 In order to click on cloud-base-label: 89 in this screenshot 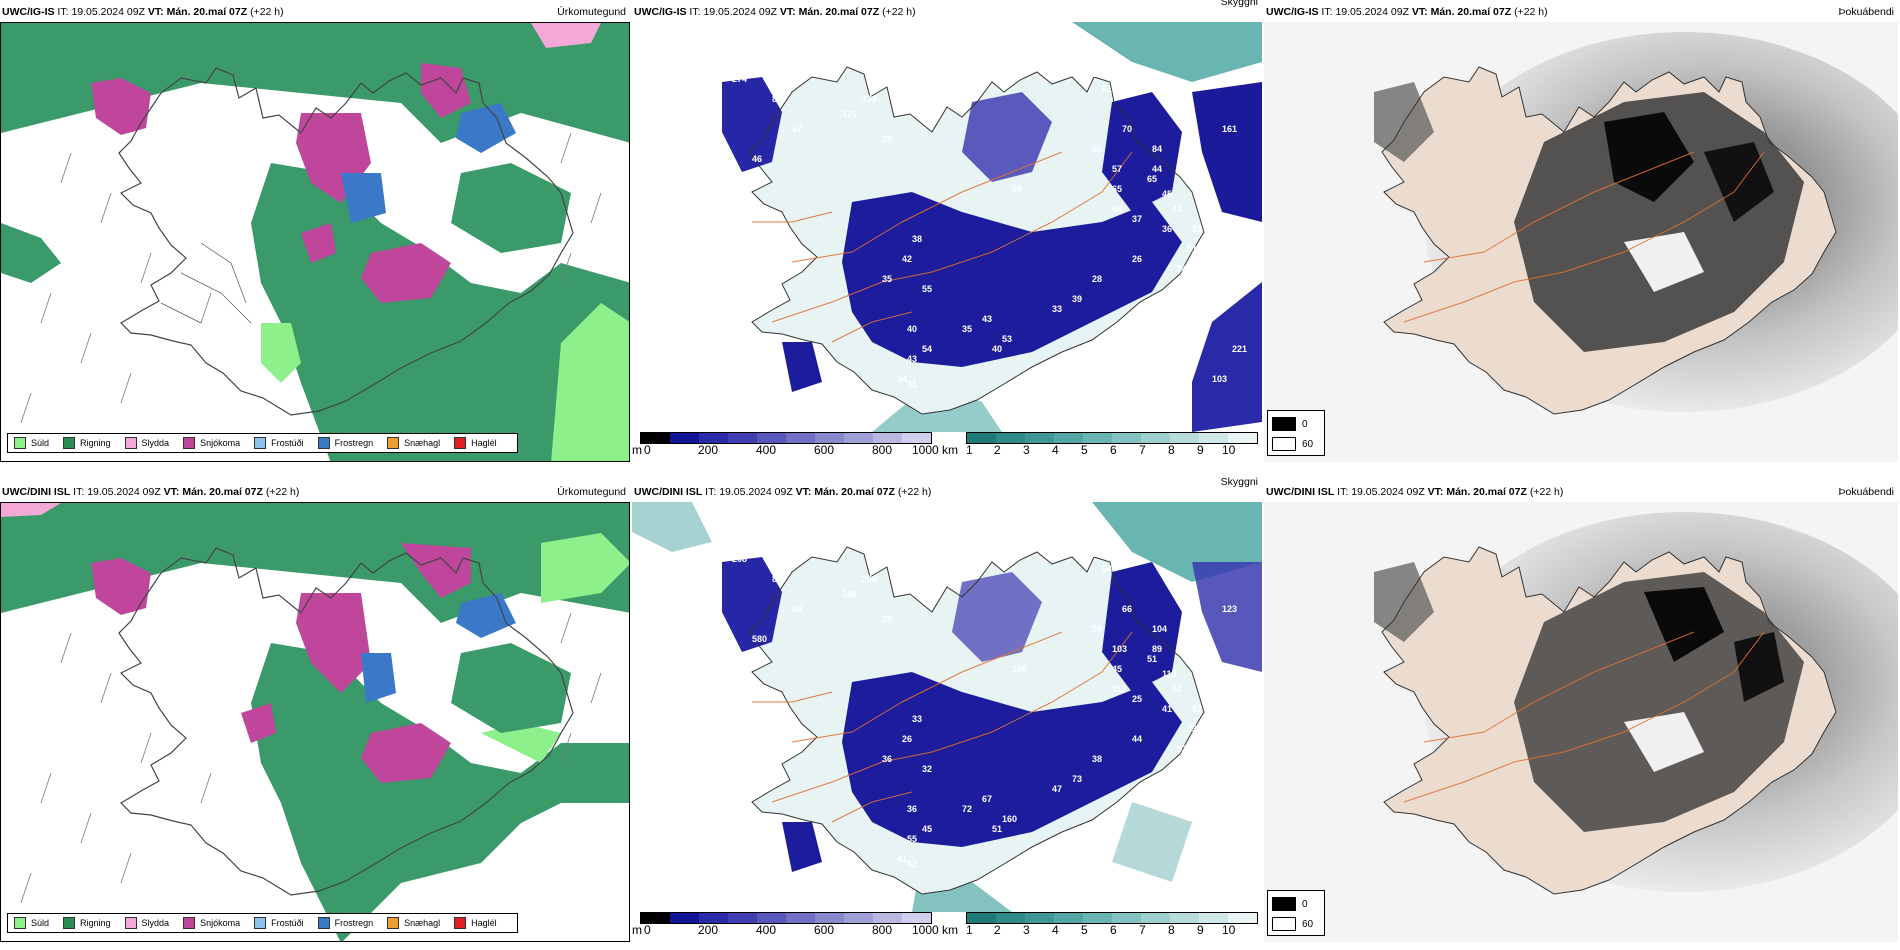, I will do `click(1157, 649)`.